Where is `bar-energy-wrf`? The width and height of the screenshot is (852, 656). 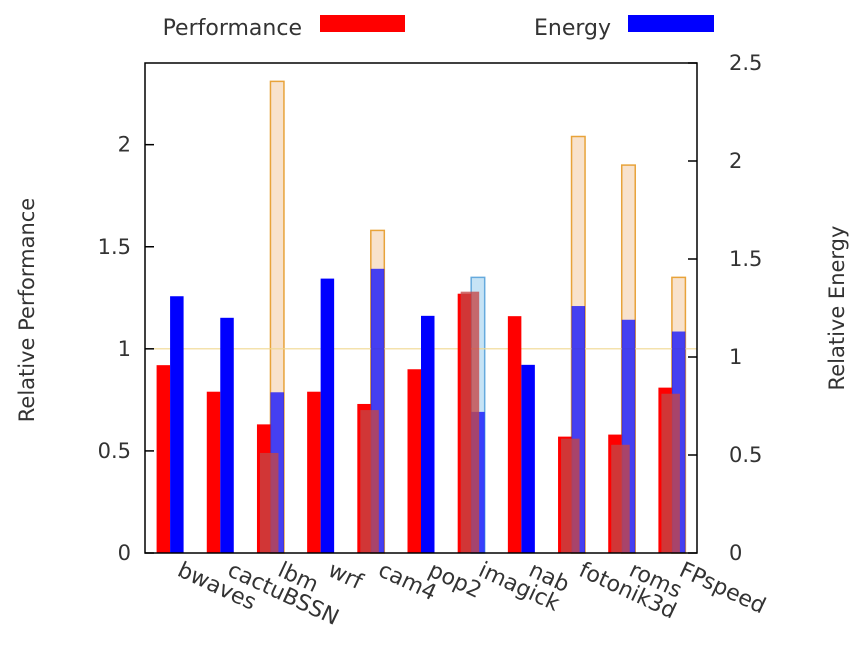 bar-energy-wrf is located at coordinates (327, 415).